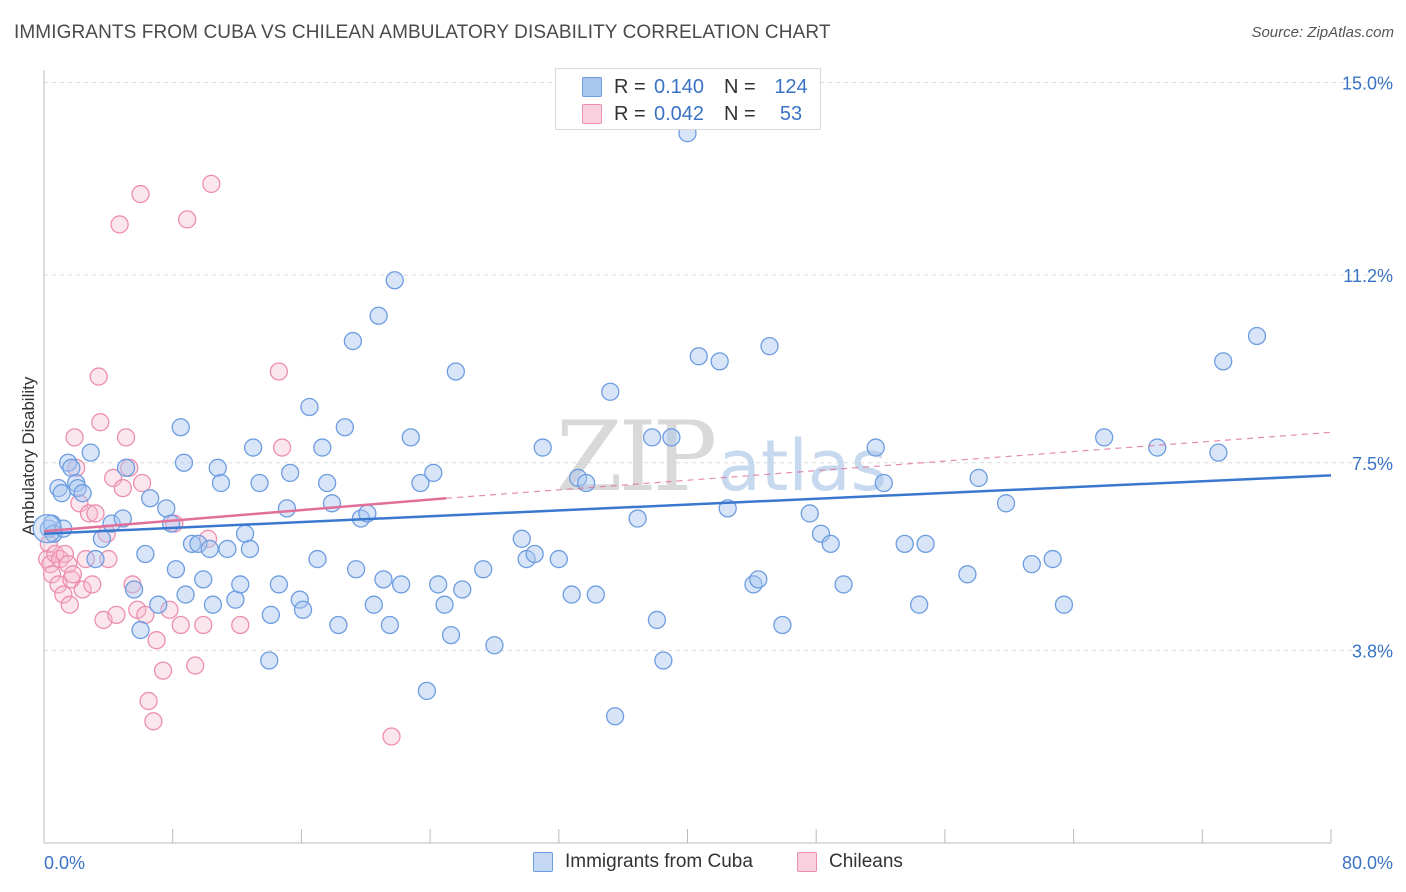  Describe the element at coordinates (592, 87) in the screenshot. I see `legend-swatch-cuba` at that location.